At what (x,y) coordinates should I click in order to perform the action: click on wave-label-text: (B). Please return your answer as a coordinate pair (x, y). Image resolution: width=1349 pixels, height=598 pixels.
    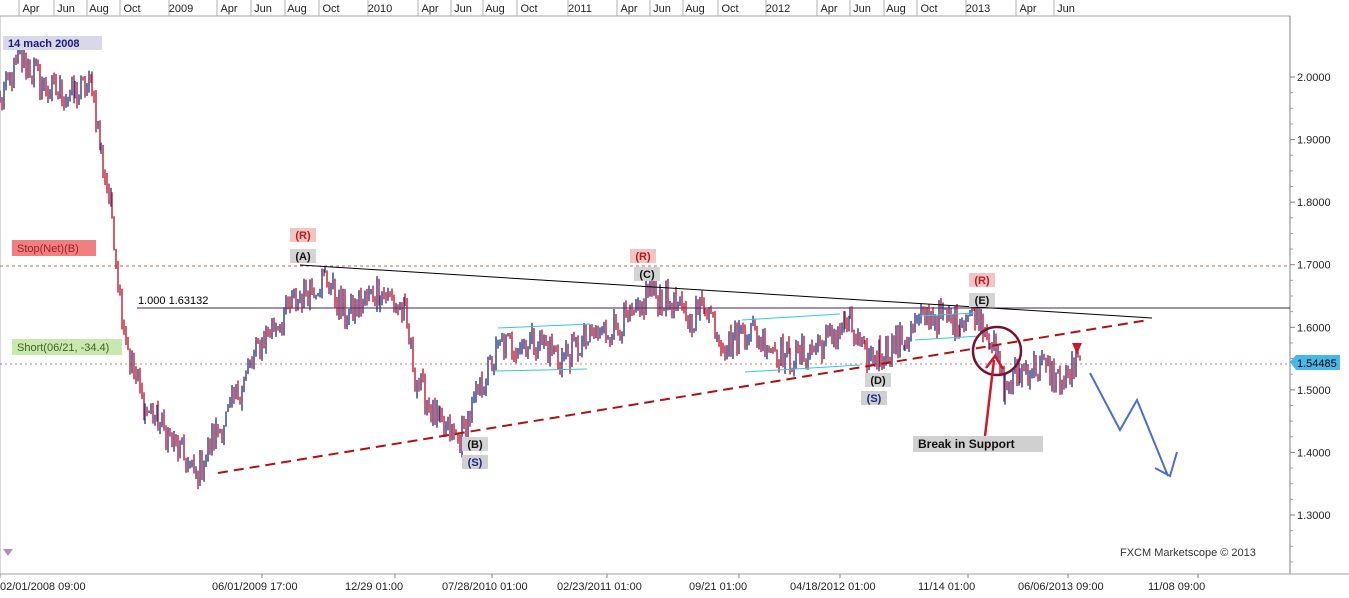
    Looking at the image, I should click on (475, 445).